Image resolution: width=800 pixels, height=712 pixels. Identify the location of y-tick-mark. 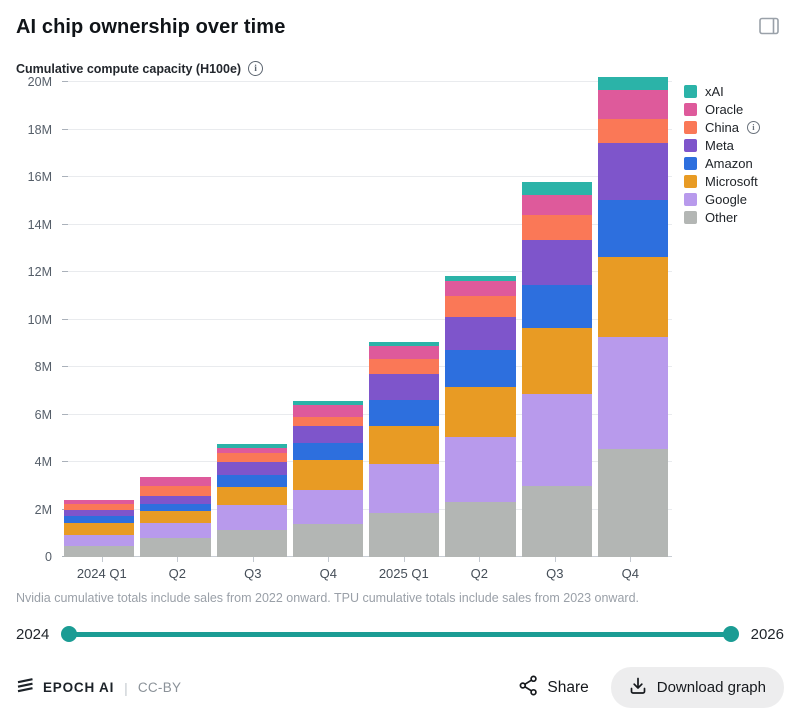
(65, 81).